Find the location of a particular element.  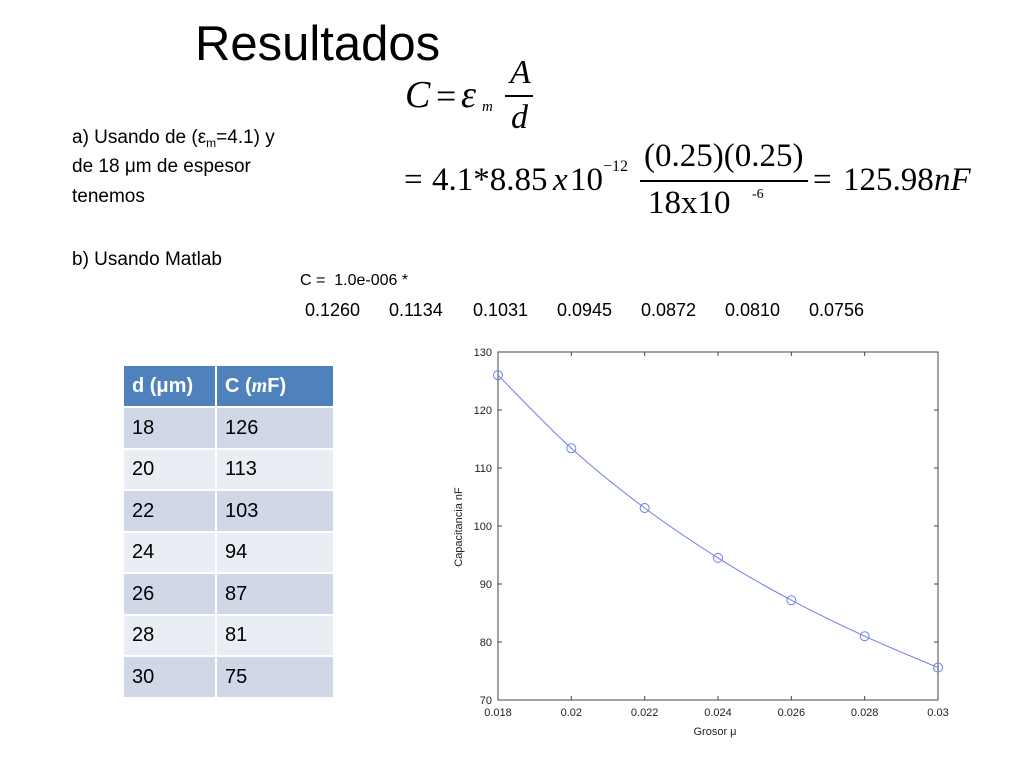

header-capacitance-unit-prefix: m is located at coordinates (259, 386).